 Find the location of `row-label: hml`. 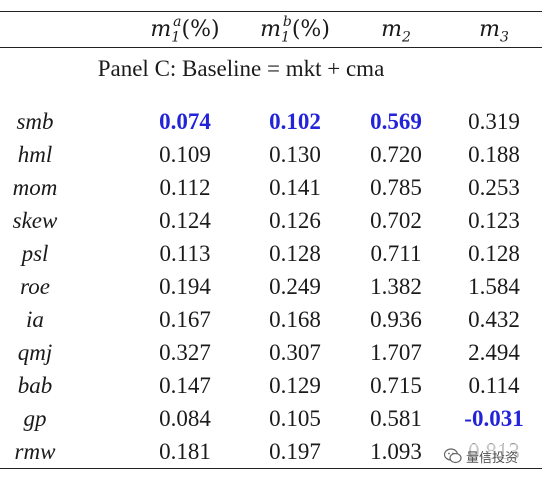

row-label: hml is located at coordinates (35, 154).